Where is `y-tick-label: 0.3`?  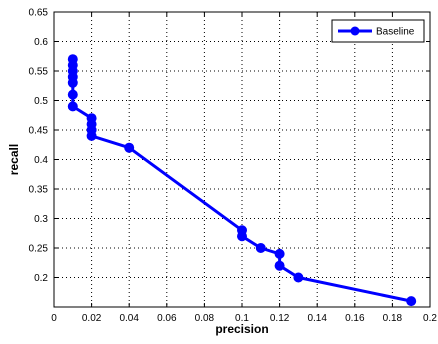
y-tick-label: 0.3 is located at coordinates (41, 219).